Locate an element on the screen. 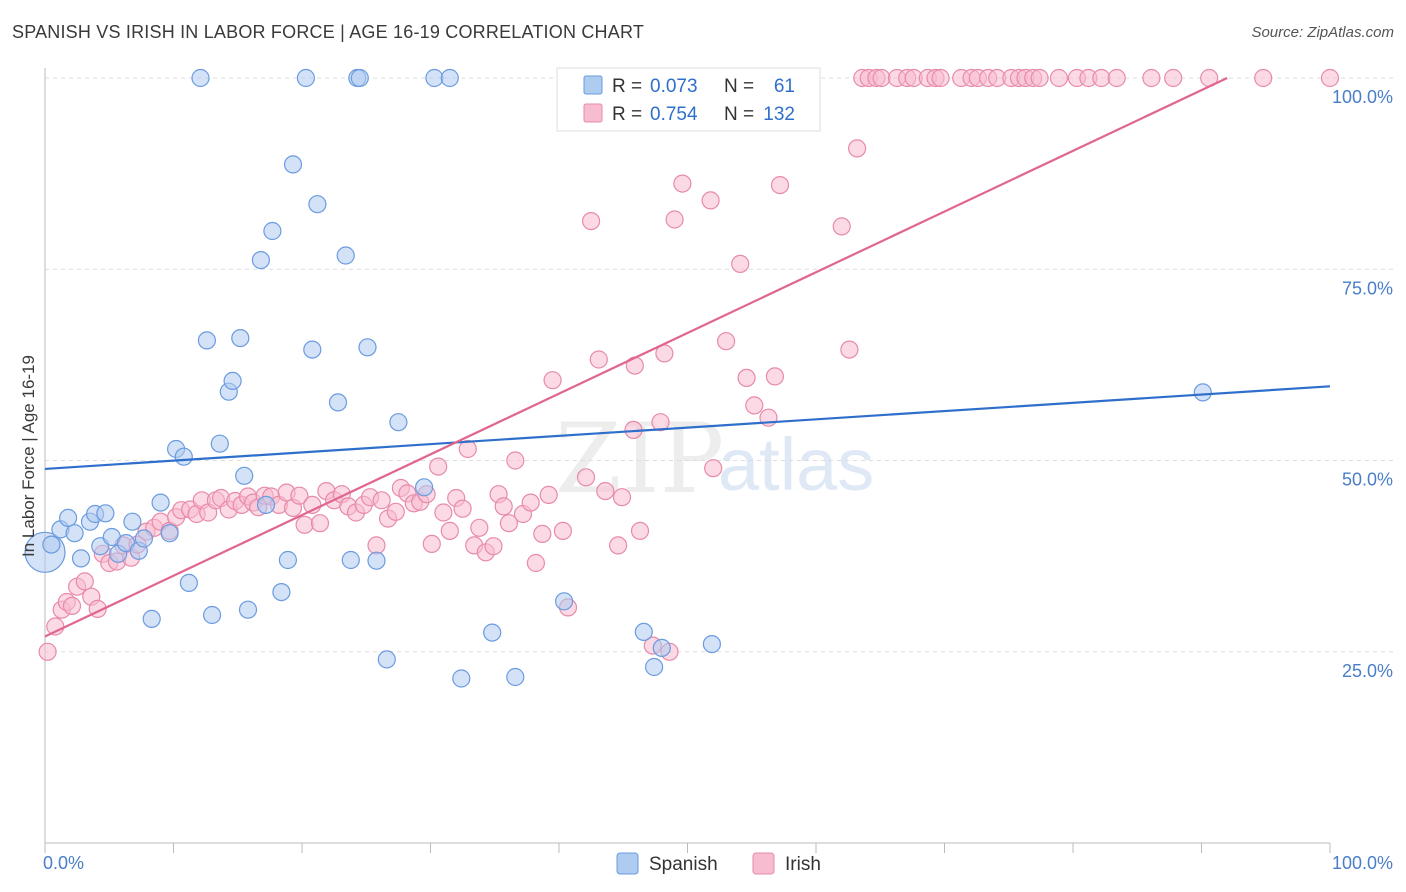  y-tick-label-2: 75.0% is located at coordinates (1367, 288).